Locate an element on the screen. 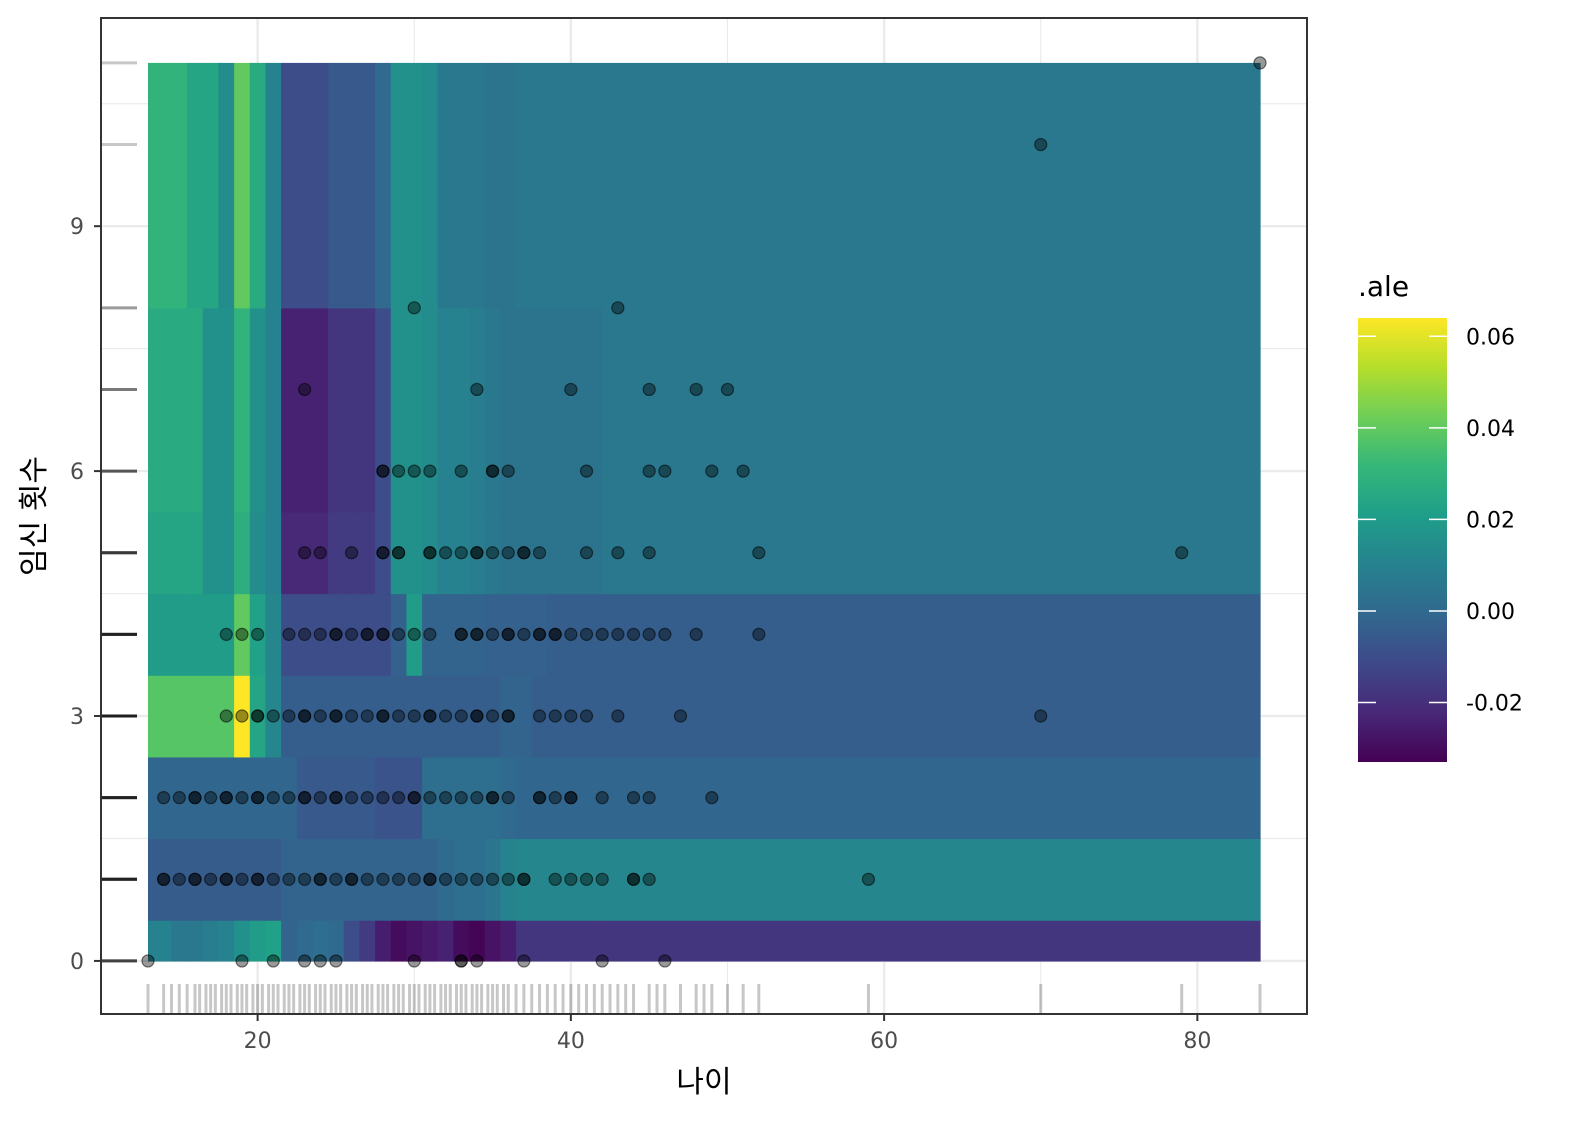  legend-tick-label: 0.06 is located at coordinates (1490, 337).